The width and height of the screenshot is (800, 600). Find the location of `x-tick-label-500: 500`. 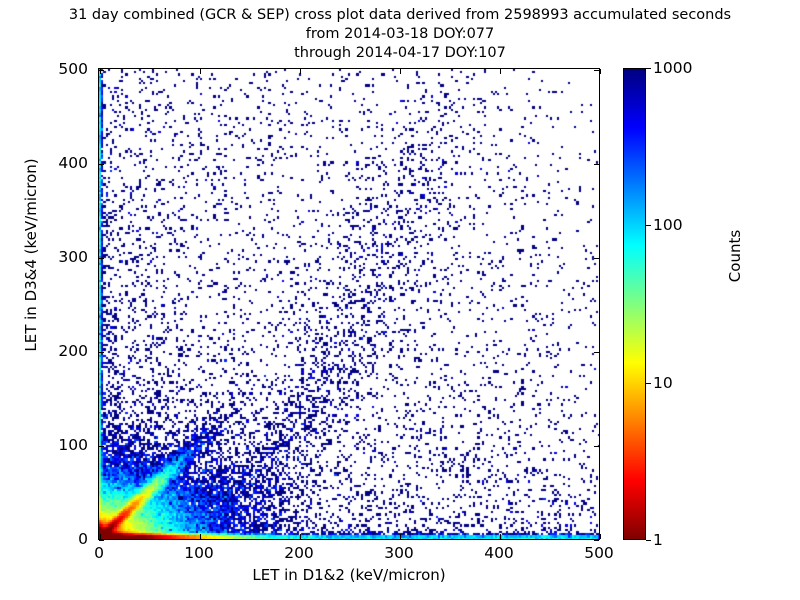

x-tick-label-500: 500 is located at coordinates (599, 553).